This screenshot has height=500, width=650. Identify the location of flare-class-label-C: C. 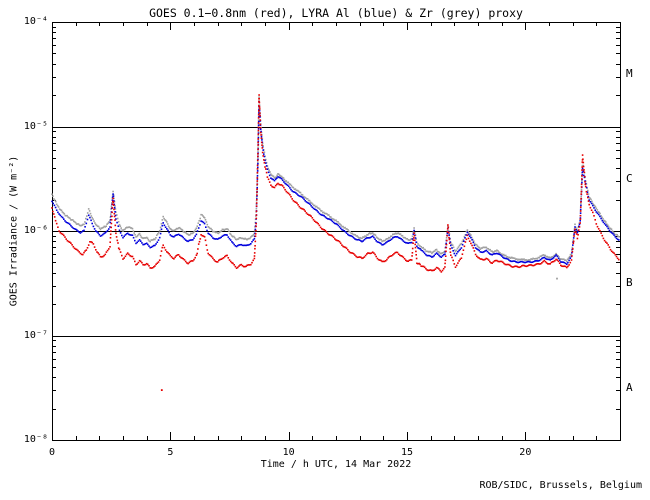
(629, 178).